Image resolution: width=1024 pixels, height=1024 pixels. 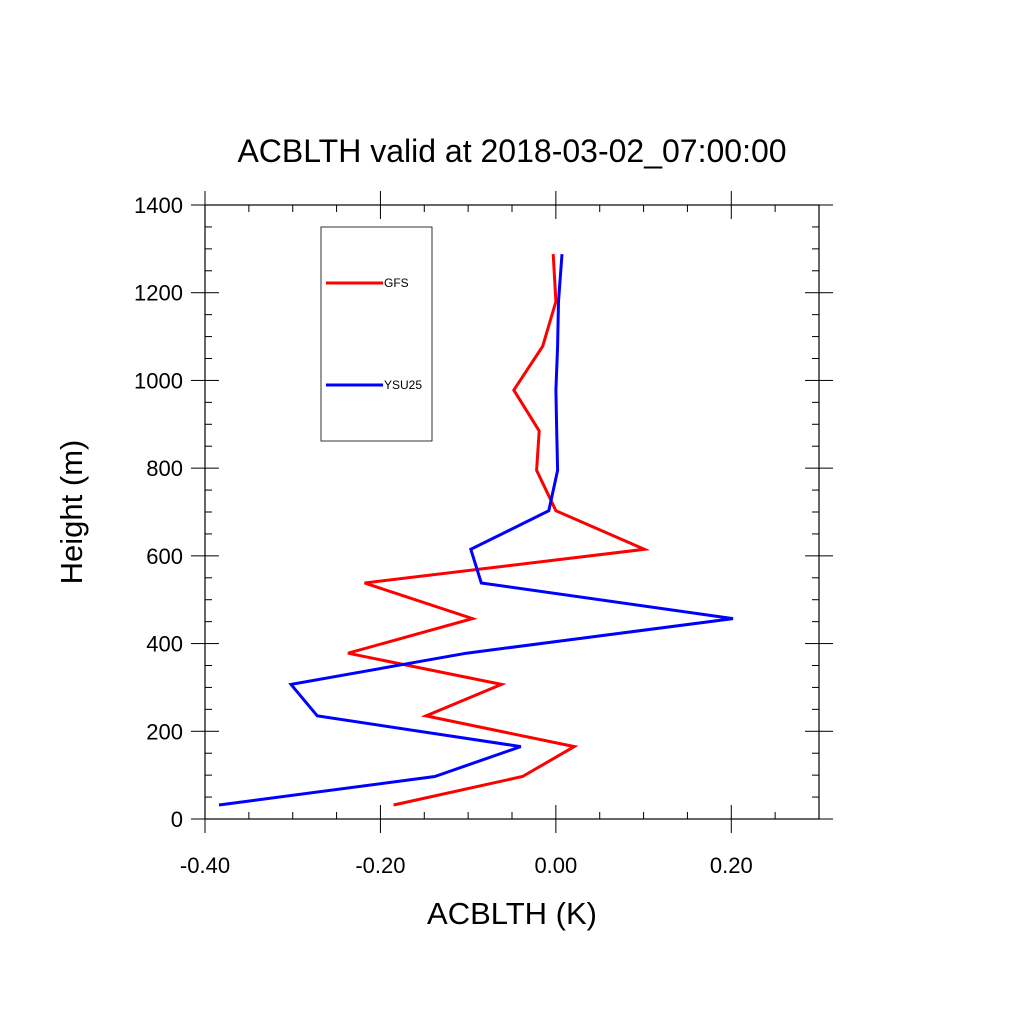 What do you see at coordinates (511, 151) in the screenshot?
I see `chart-title: ACBLTH valid at 2018-03-02_07:00:00` at bounding box center [511, 151].